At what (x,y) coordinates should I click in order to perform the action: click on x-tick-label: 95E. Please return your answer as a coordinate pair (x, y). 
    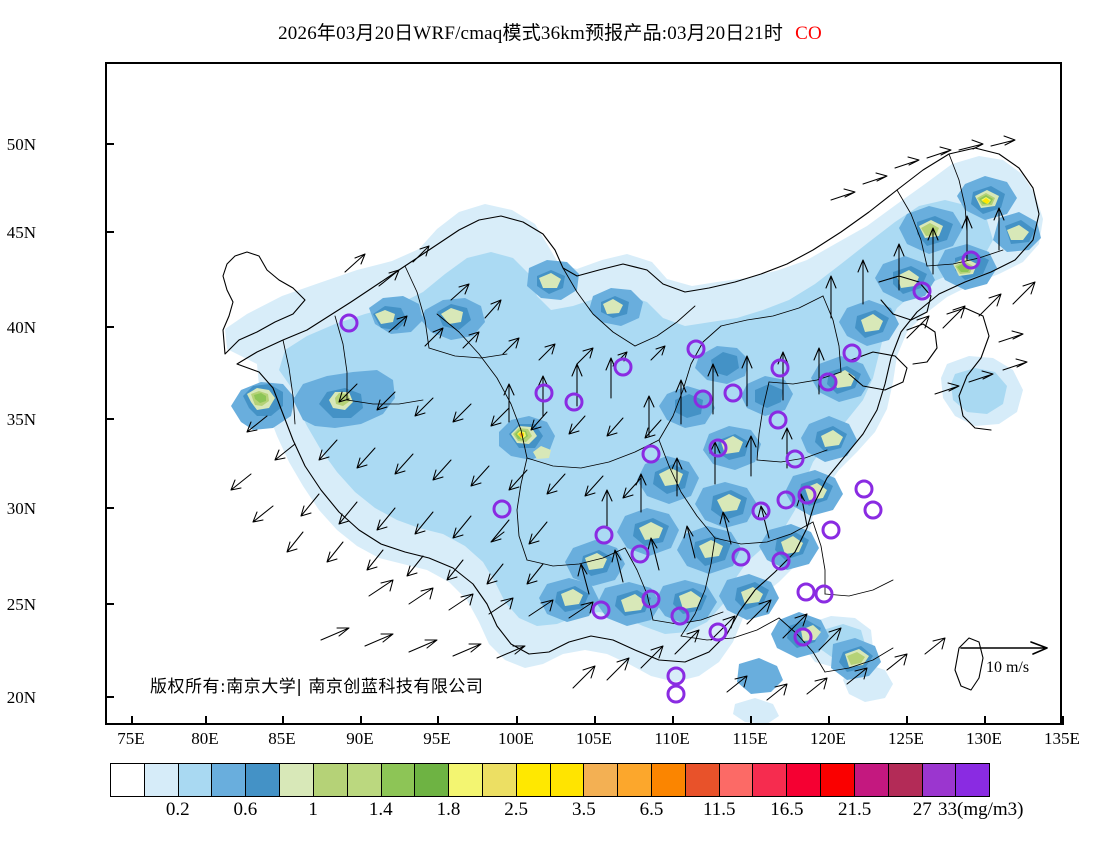
    Looking at the image, I should click on (437, 738).